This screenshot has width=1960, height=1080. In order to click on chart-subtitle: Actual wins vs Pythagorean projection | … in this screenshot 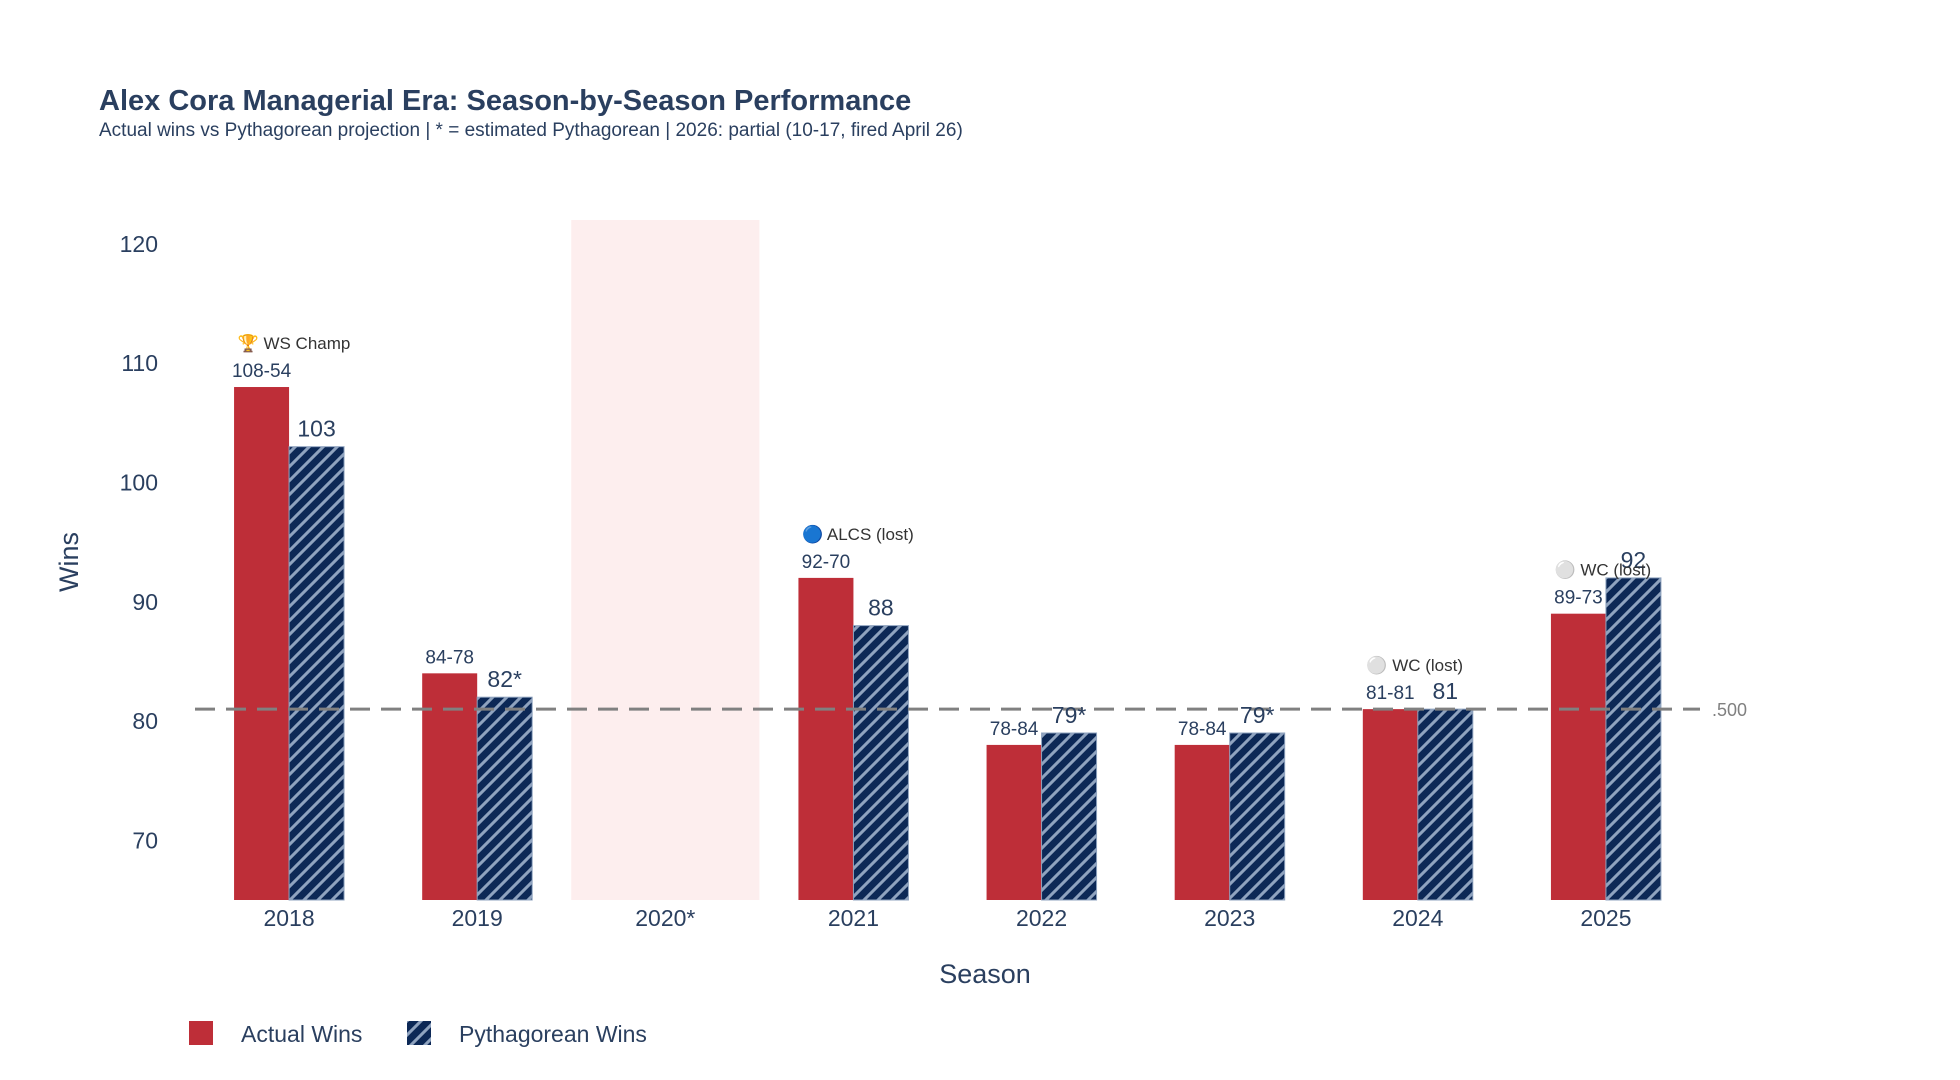, I will do `click(531, 130)`.